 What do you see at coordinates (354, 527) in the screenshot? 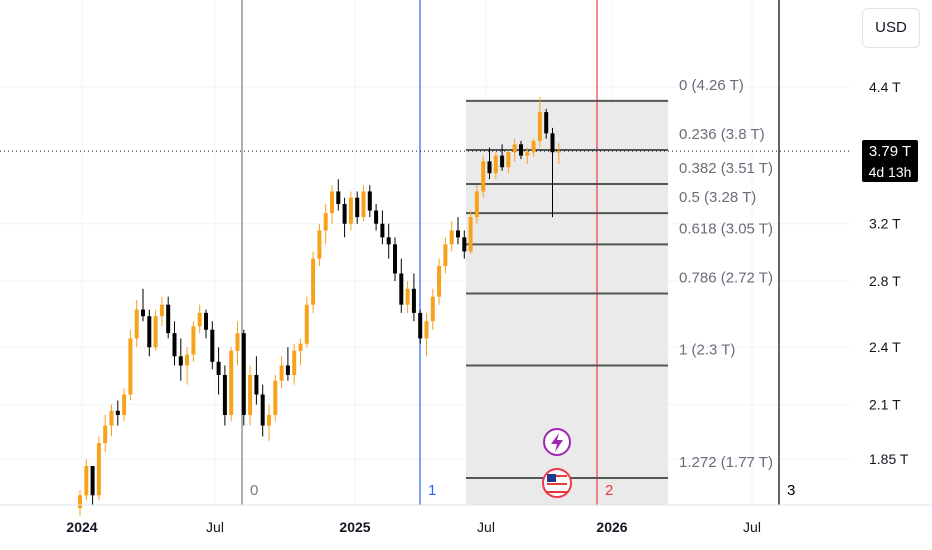
I see `x-tick-2: 2025` at bounding box center [354, 527].